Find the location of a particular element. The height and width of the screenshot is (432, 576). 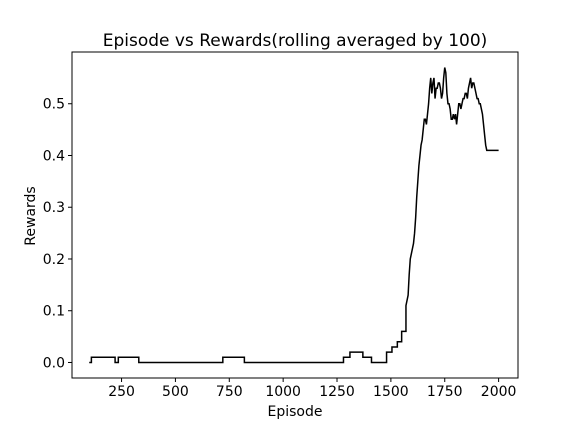

y-axis-label: Rewards is located at coordinates (31, 215).